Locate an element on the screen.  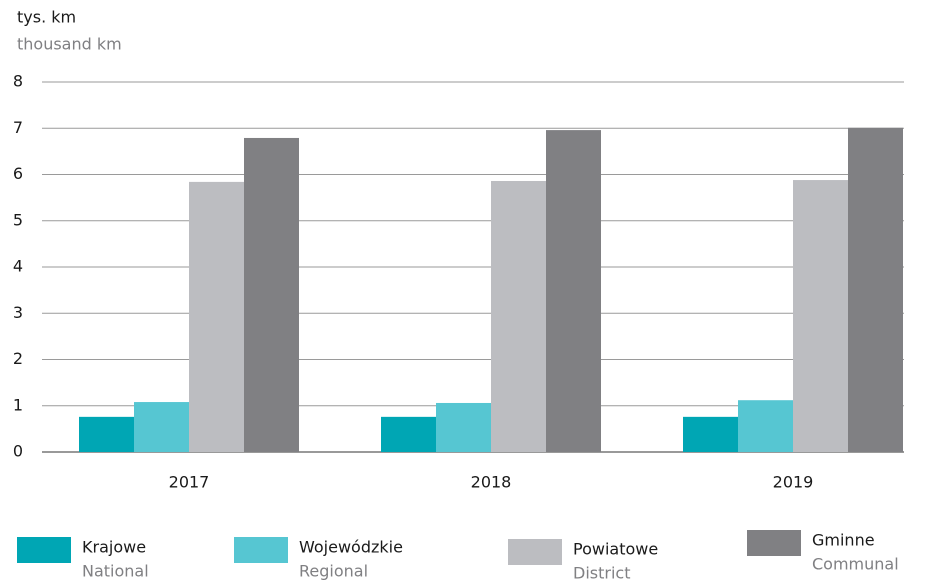
x-tick-label: 2017 is located at coordinates (189, 482).